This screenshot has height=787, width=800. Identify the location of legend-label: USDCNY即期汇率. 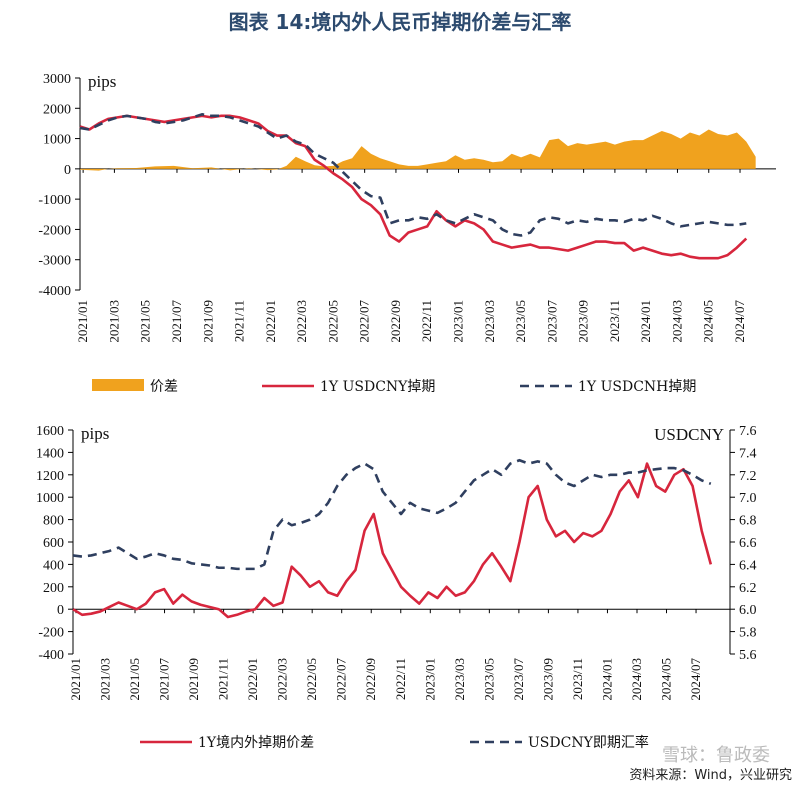
(588, 742).